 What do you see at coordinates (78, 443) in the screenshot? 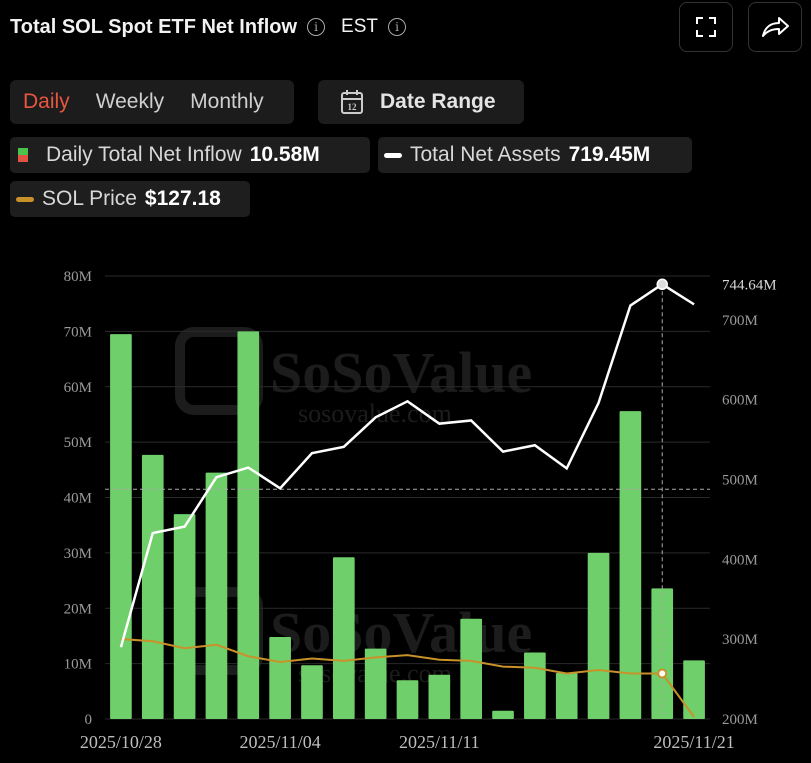
I see `left-axis-tick: 50M` at bounding box center [78, 443].